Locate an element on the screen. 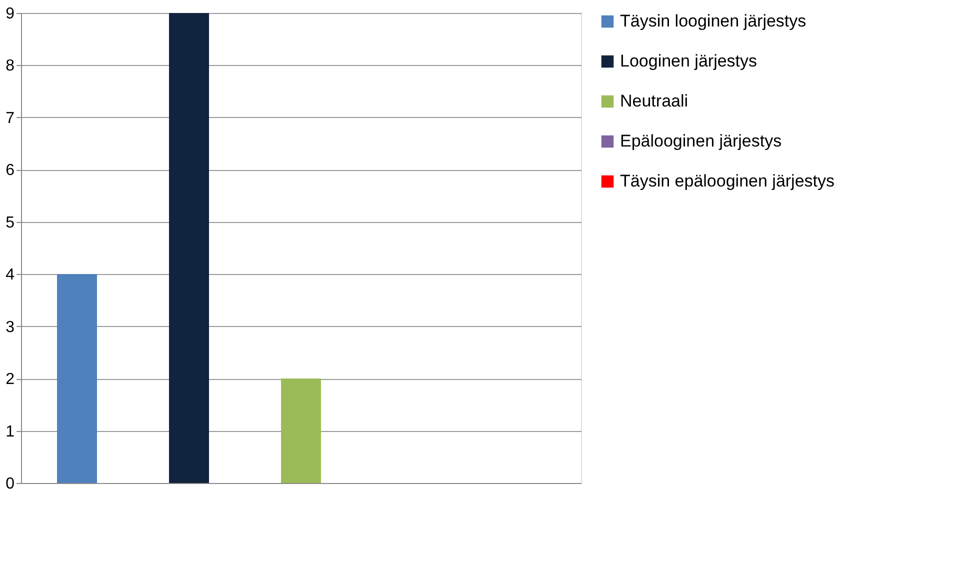 The height and width of the screenshot is (579, 965). y-tick-label: 8 is located at coordinates (10, 66).